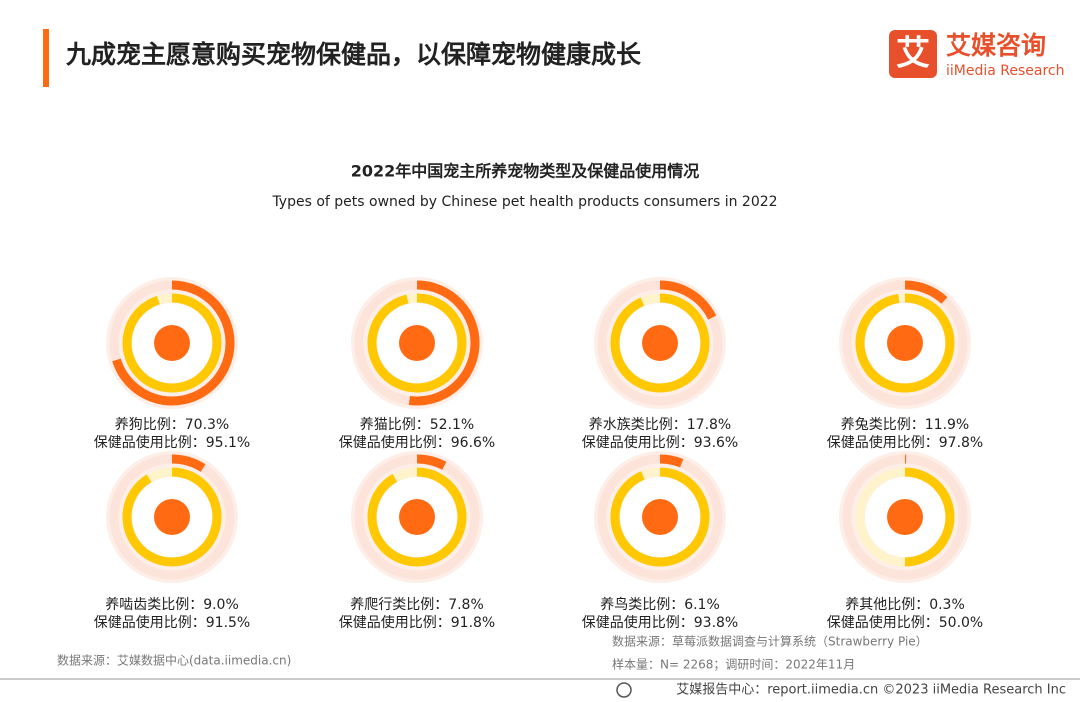 This screenshot has height=702, width=1080. What do you see at coordinates (947, 425) in the screenshot?
I see `value-label: 11.9%` at bounding box center [947, 425].